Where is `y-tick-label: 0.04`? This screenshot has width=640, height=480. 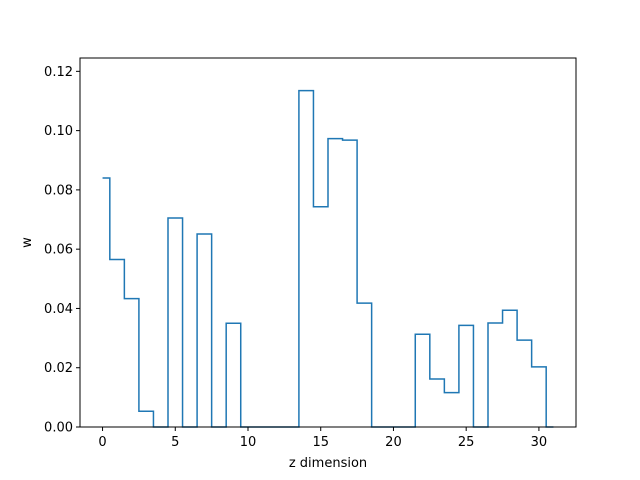
y-tick-label: 0.04 is located at coordinates (58, 309).